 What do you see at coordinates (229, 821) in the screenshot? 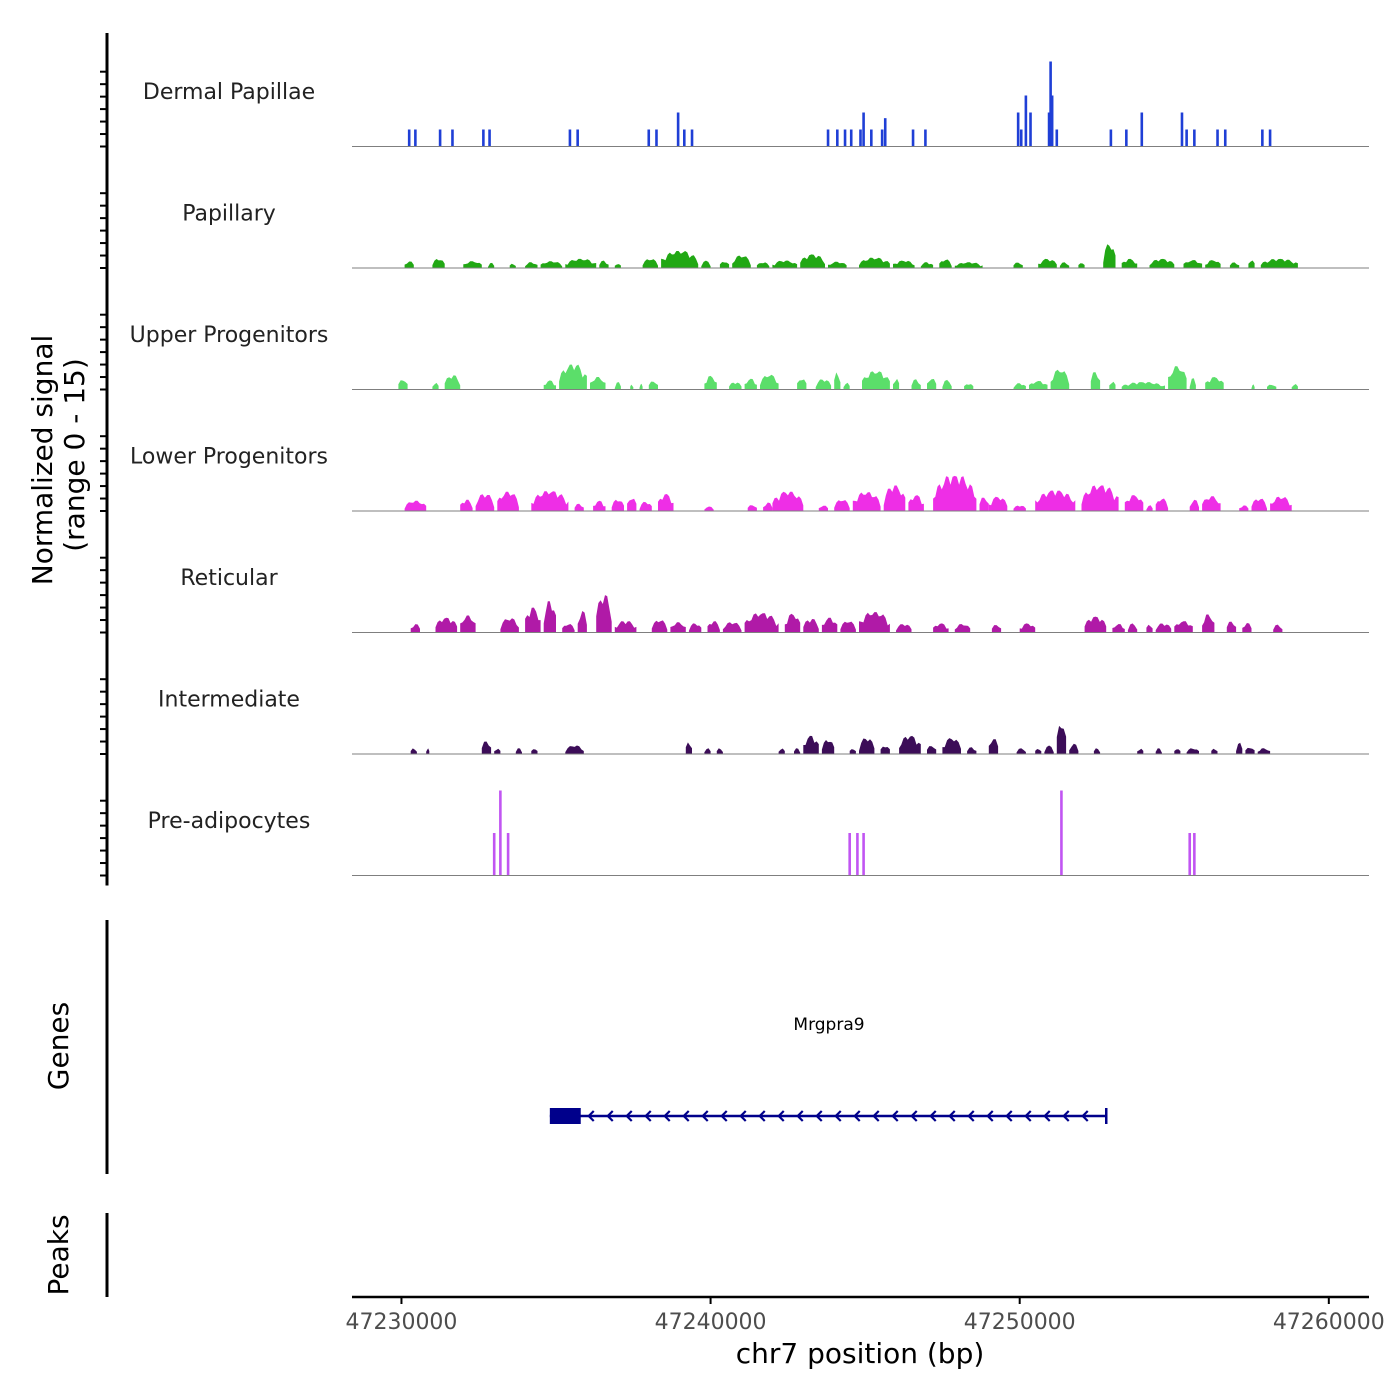
I see `track-label: Pre-adipocytes` at bounding box center [229, 821].